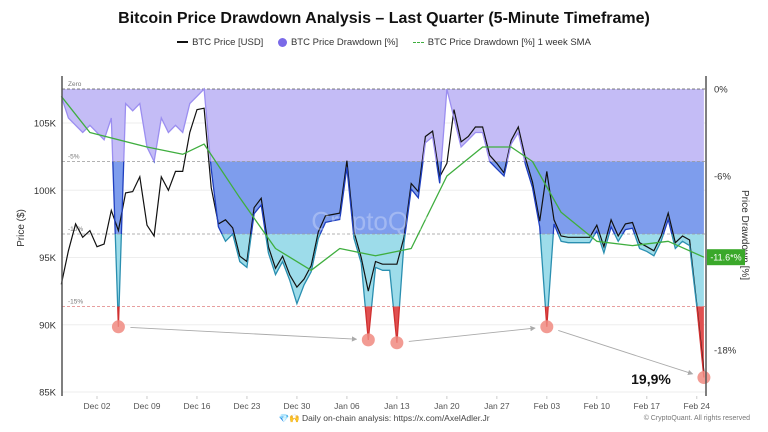  Describe the element at coordinates (722, 177) in the screenshot. I see `y-tick-right: -6%` at that location.